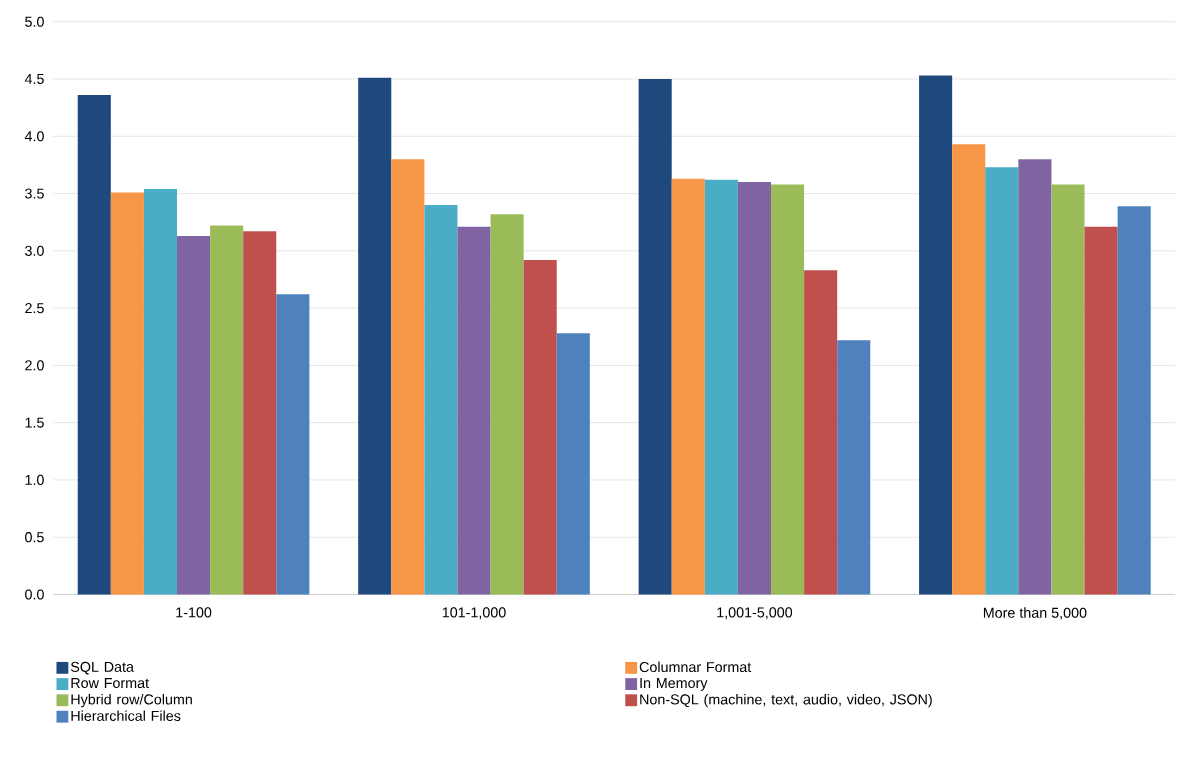 The width and height of the screenshot is (1197, 784). Describe the element at coordinates (1035, 613) in the screenshot. I see `x-tick-label: More than 5,000` at that location.